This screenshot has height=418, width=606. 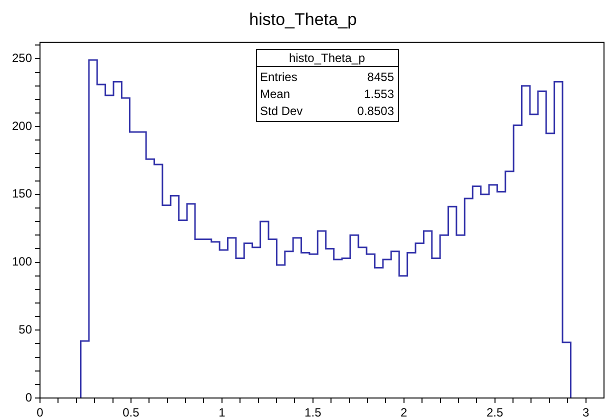 What do you see at coordinates (495, 412) in the screenshot?
I see `x-tick-label: 2.5` at bounding box center [495, 412].